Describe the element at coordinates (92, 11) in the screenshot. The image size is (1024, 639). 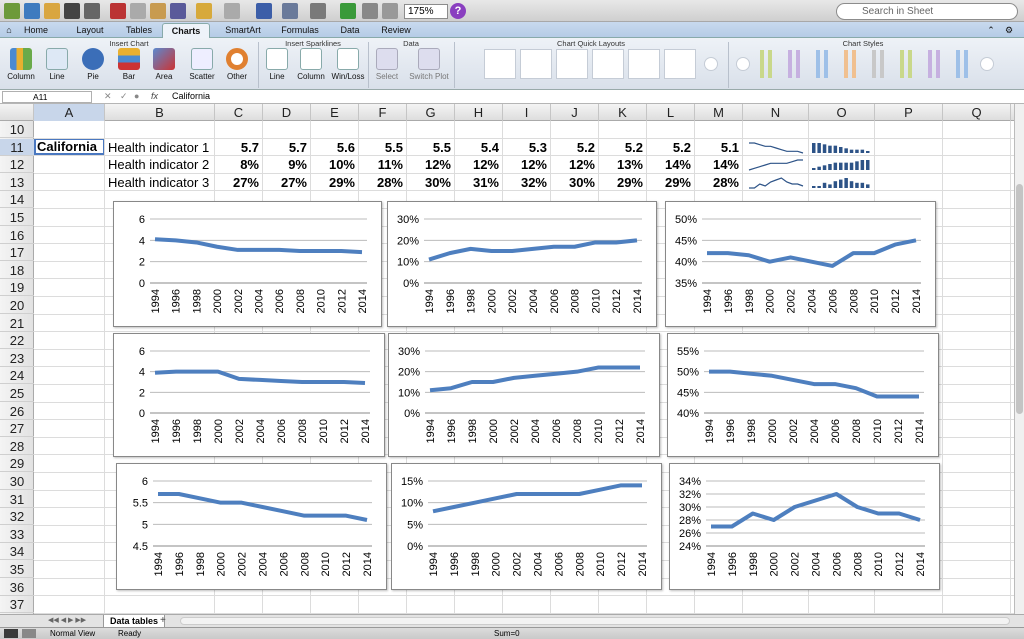
I see `print-icon` at that location.